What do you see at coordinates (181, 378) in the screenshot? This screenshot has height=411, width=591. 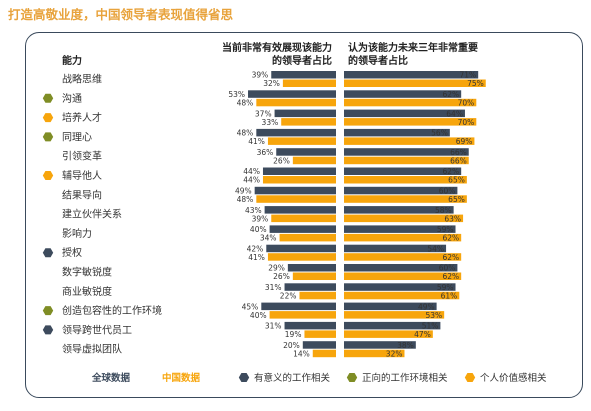 I see `legend-china: 中国数据` at bounding box center [181, 378].